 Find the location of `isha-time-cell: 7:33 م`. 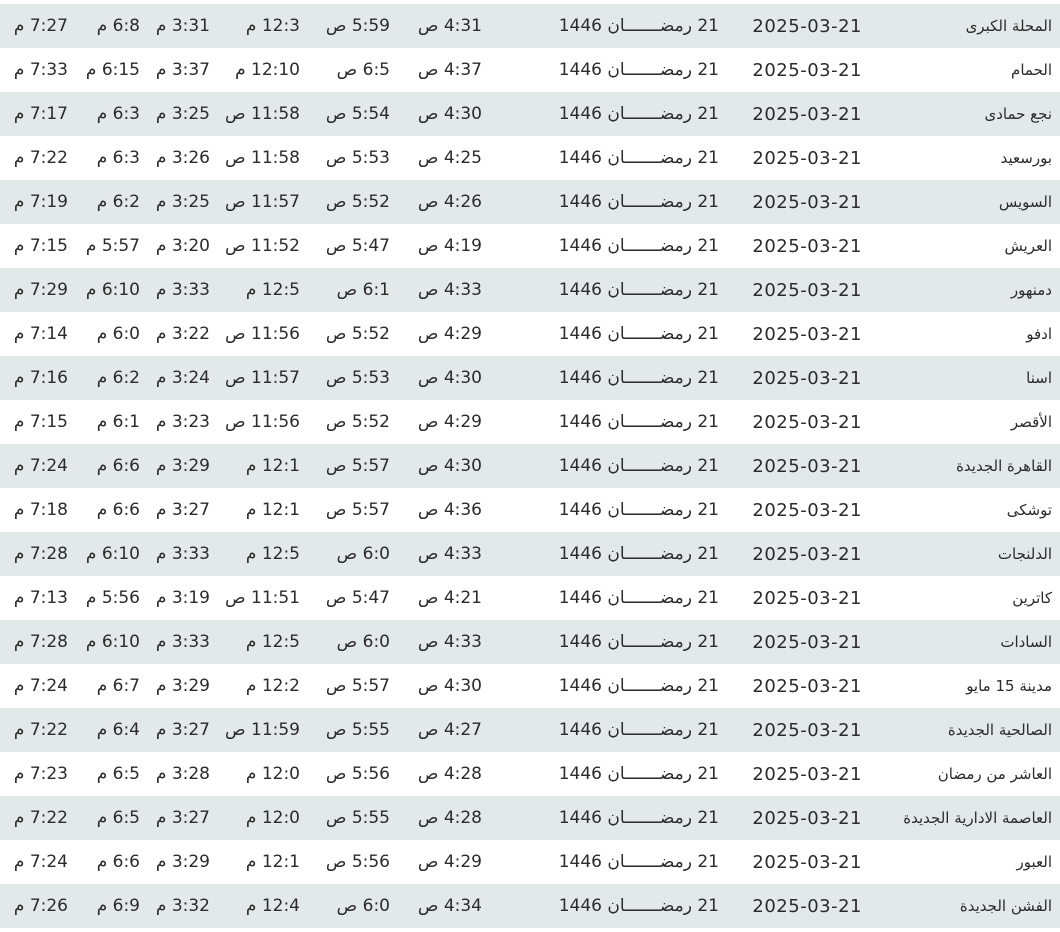

isha-time-cell: 7:33 م is located at coordinates (40, 70).